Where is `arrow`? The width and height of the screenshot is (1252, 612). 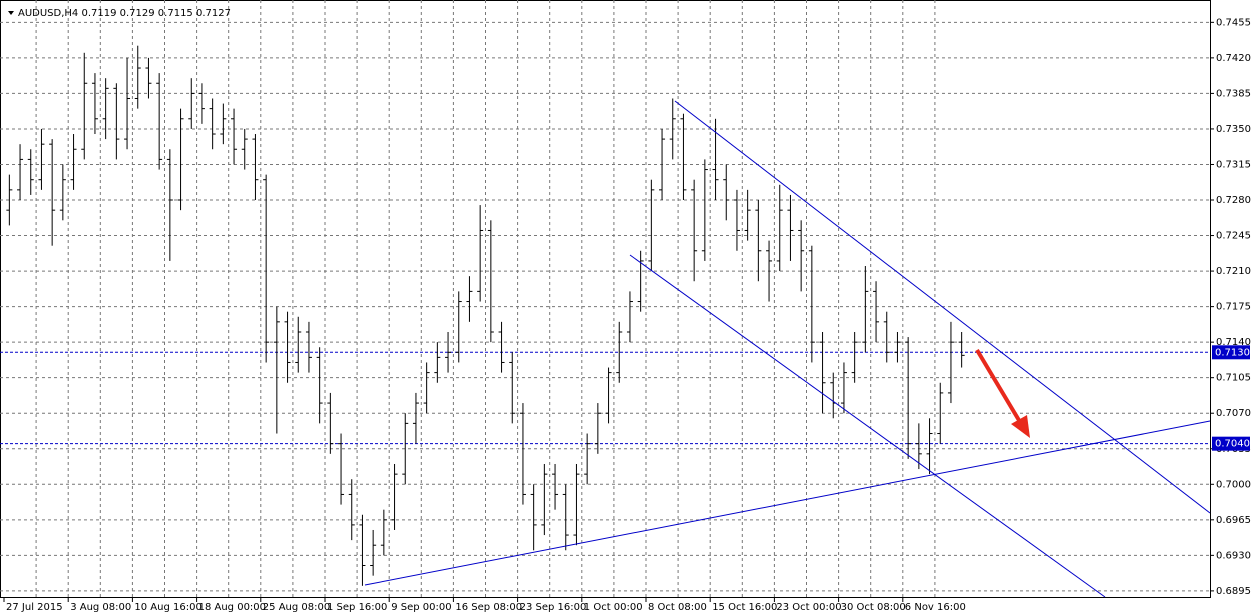
arrow is located at coordinates (1002, 393).